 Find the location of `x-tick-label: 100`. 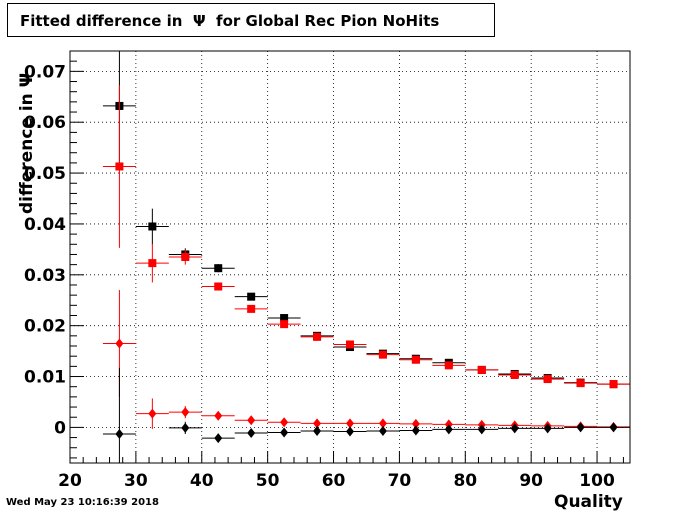

x-tick-label: 100 is located at coordinates (597, 481).